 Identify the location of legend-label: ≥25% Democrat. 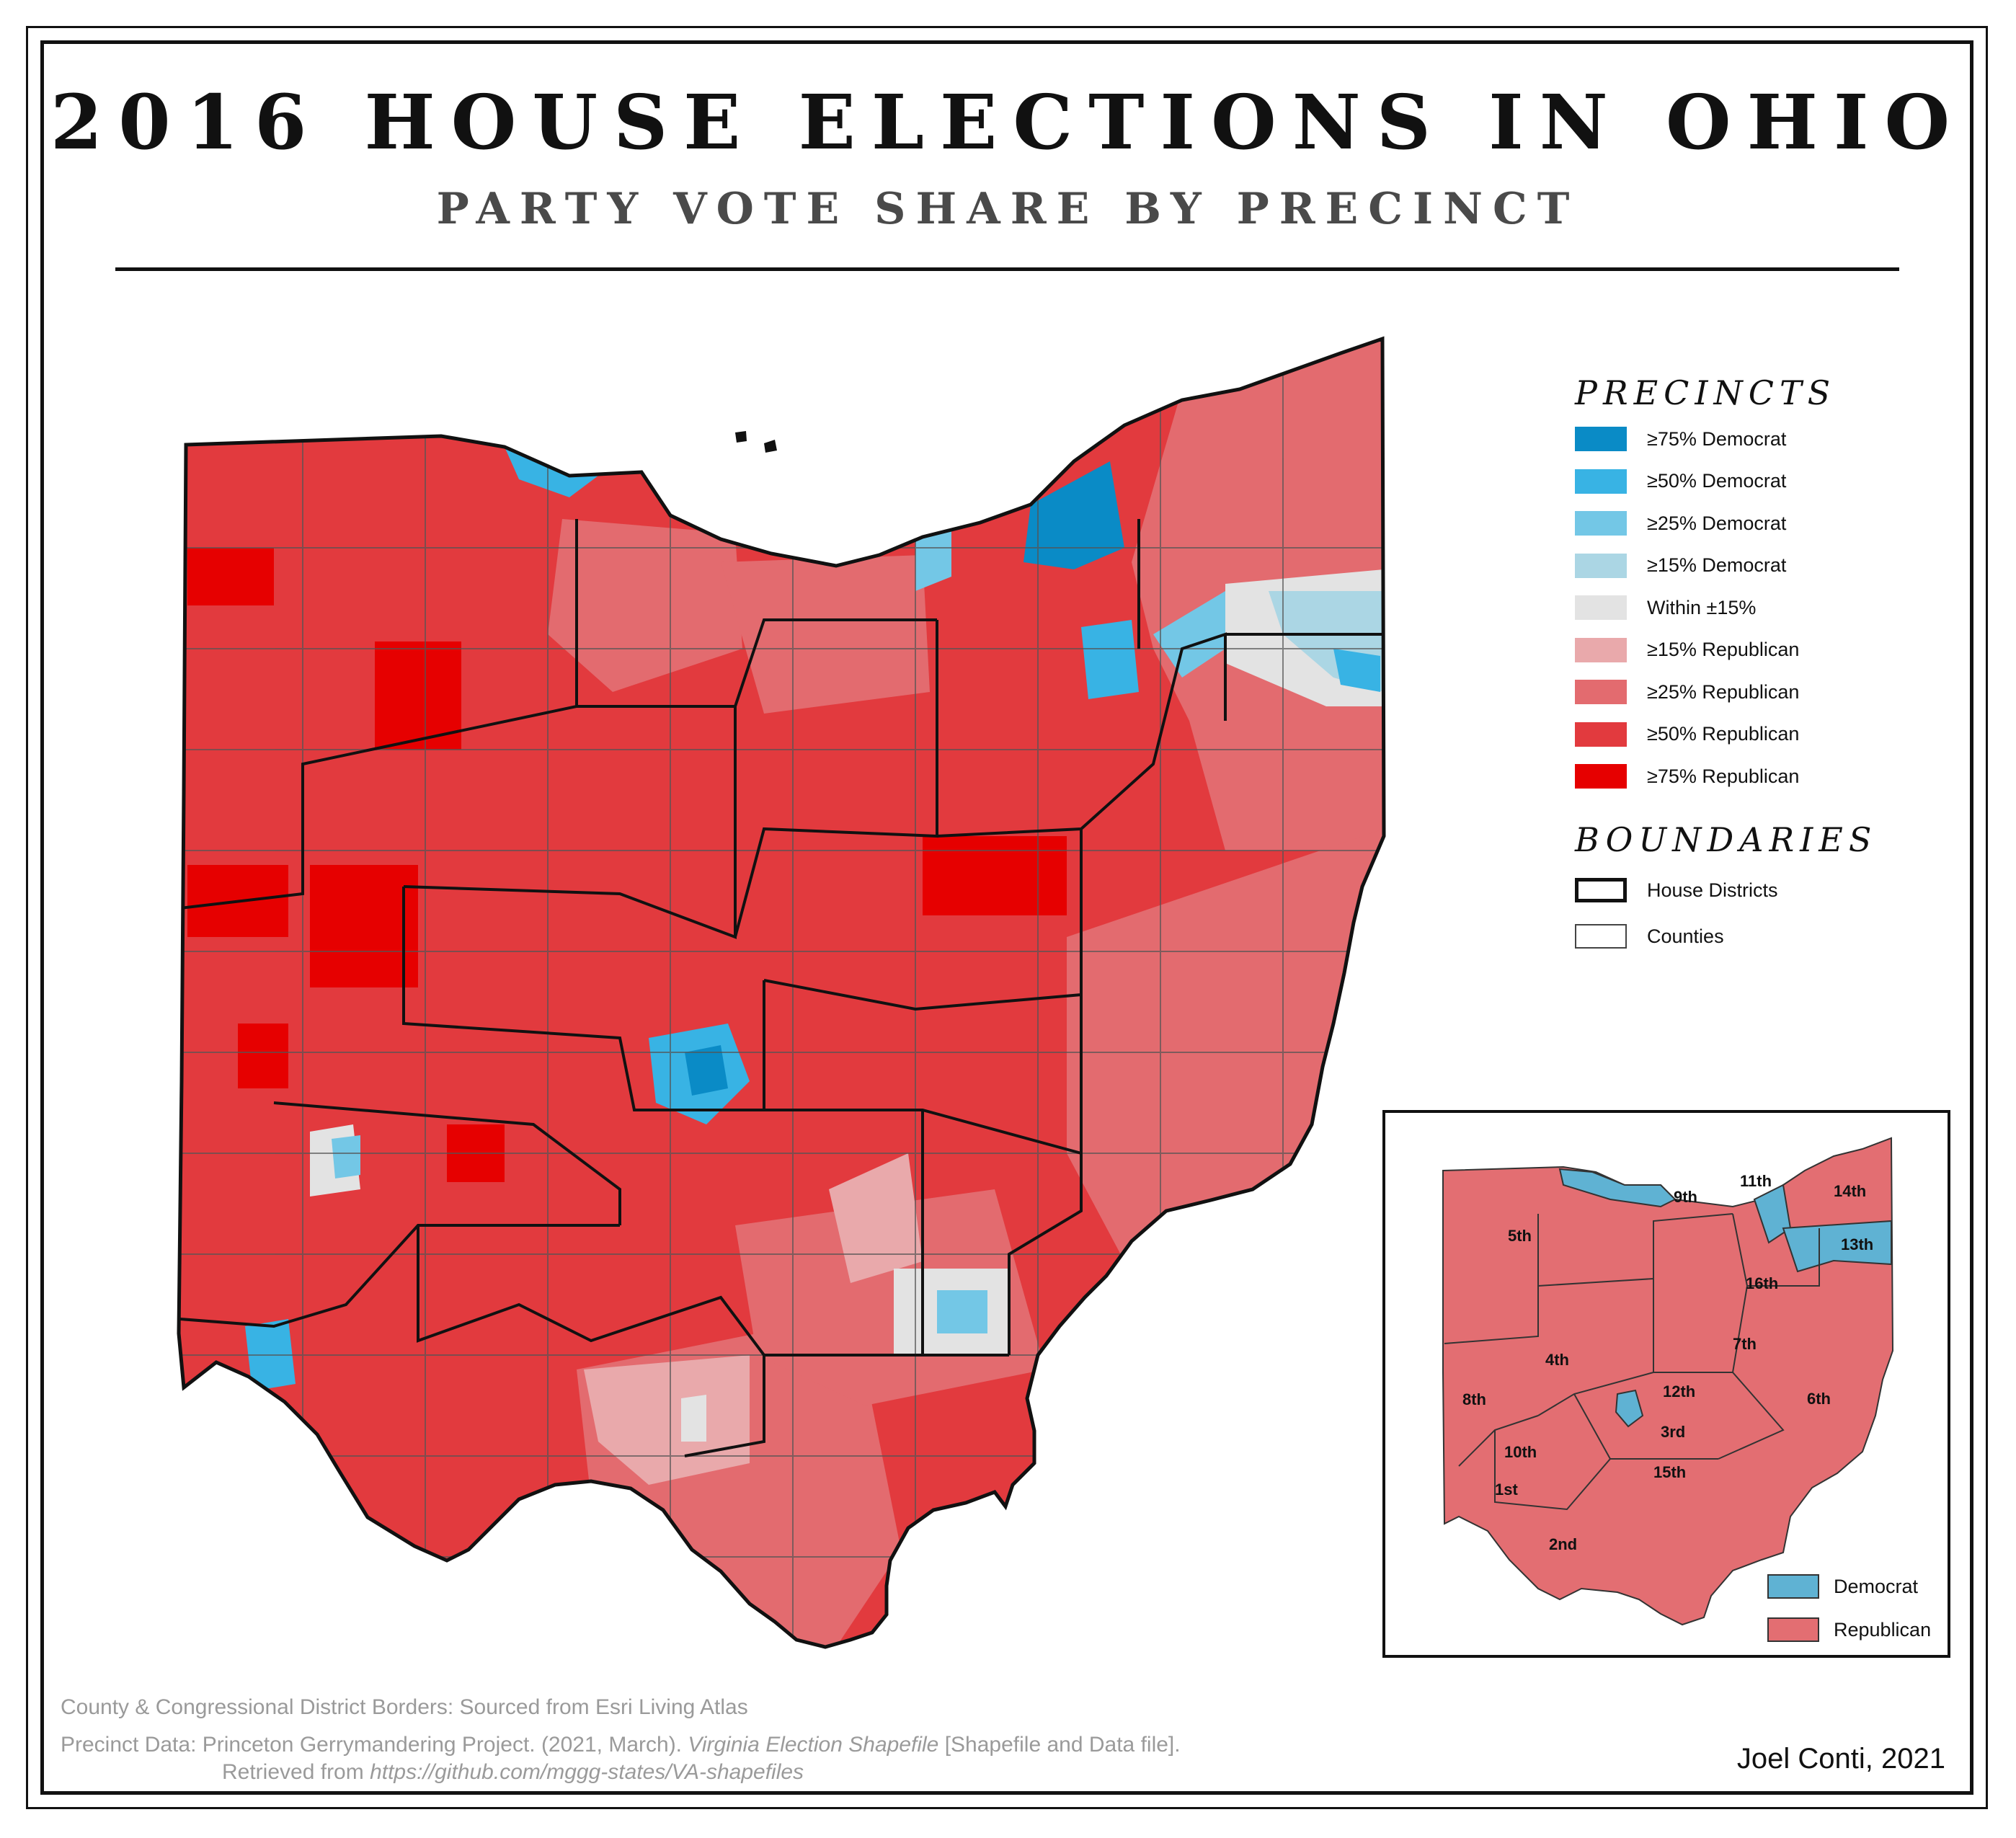
(1717, 523).